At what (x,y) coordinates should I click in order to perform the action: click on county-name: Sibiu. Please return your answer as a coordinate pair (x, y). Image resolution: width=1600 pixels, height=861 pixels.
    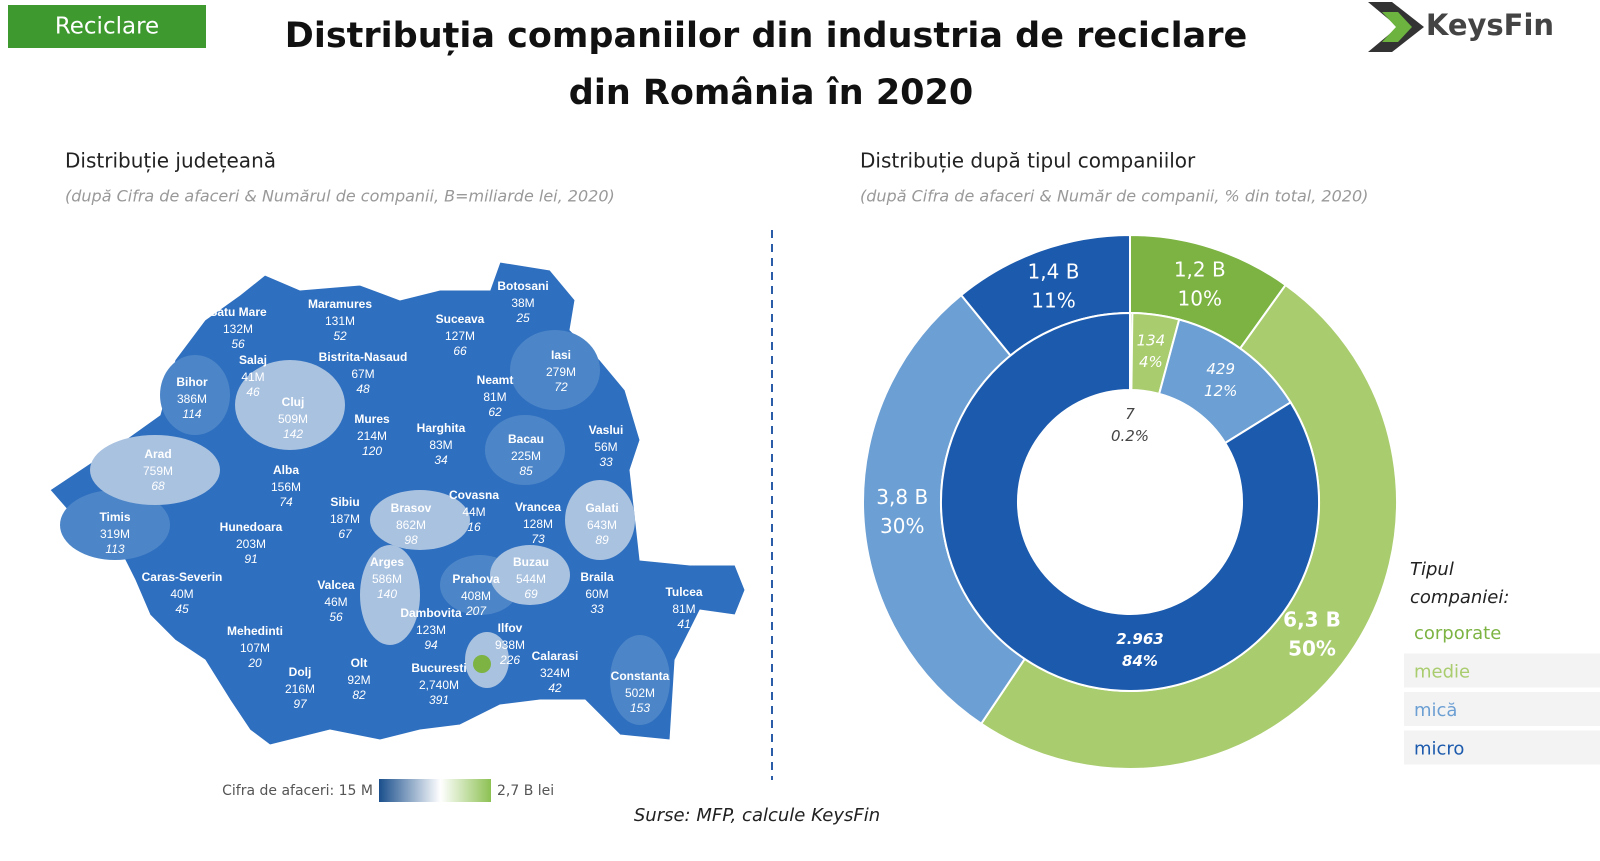
    Looking at the image, I should click on (344, 502).